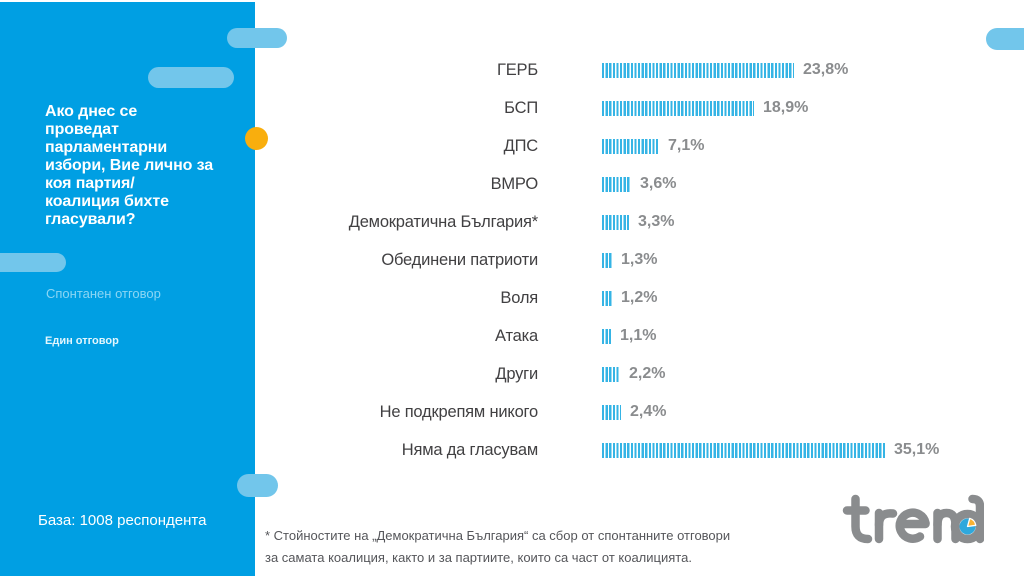 Image resolution: width=1024 pixels, height=576 pixels. I want to click on chart-row: БСП 18,9%, so click(662, 108).